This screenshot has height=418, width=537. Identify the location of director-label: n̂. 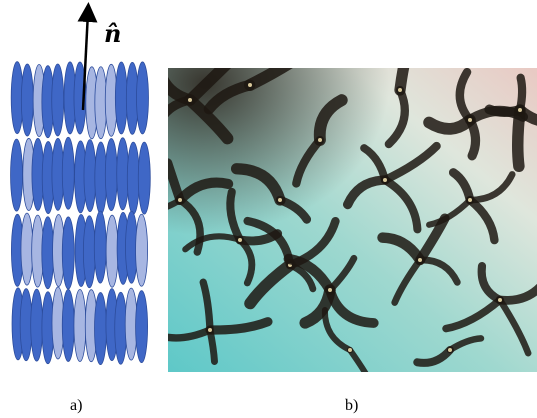
(112, 33).